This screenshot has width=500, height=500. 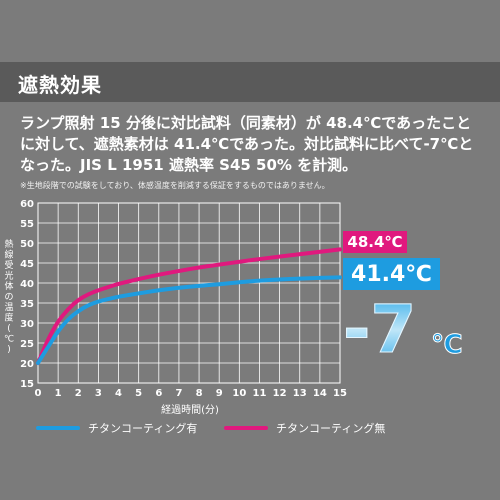 What do you see at coordinates (250, 82) in the screenshot?
I see `title-bar` at bounding box center [250, 82].